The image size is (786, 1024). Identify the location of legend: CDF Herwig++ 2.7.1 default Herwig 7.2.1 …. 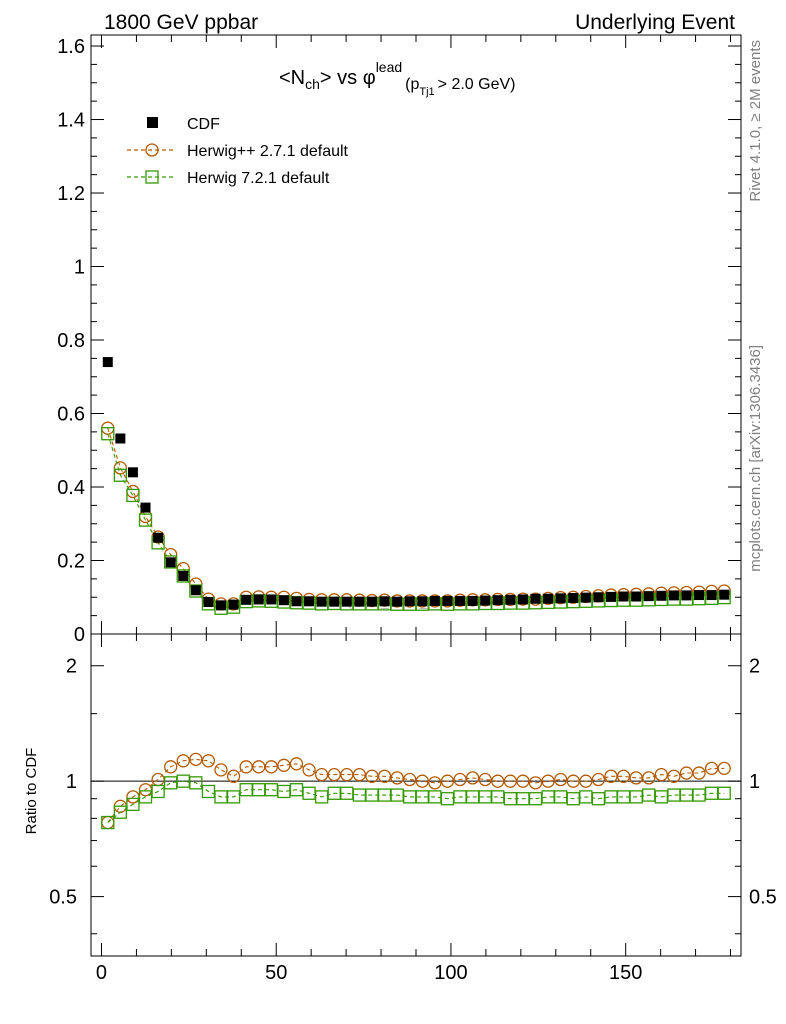
(238, 151).